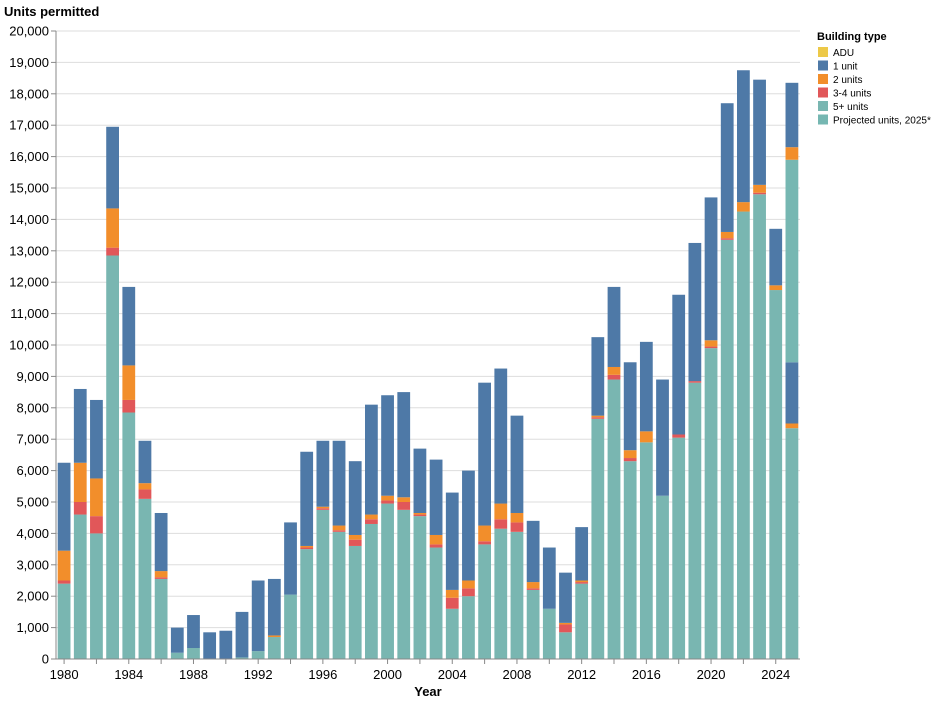 Image resolution: width=936 pixels, height=702 pixels. I want to click on x-tick-label: 2016, so click(646, 674).